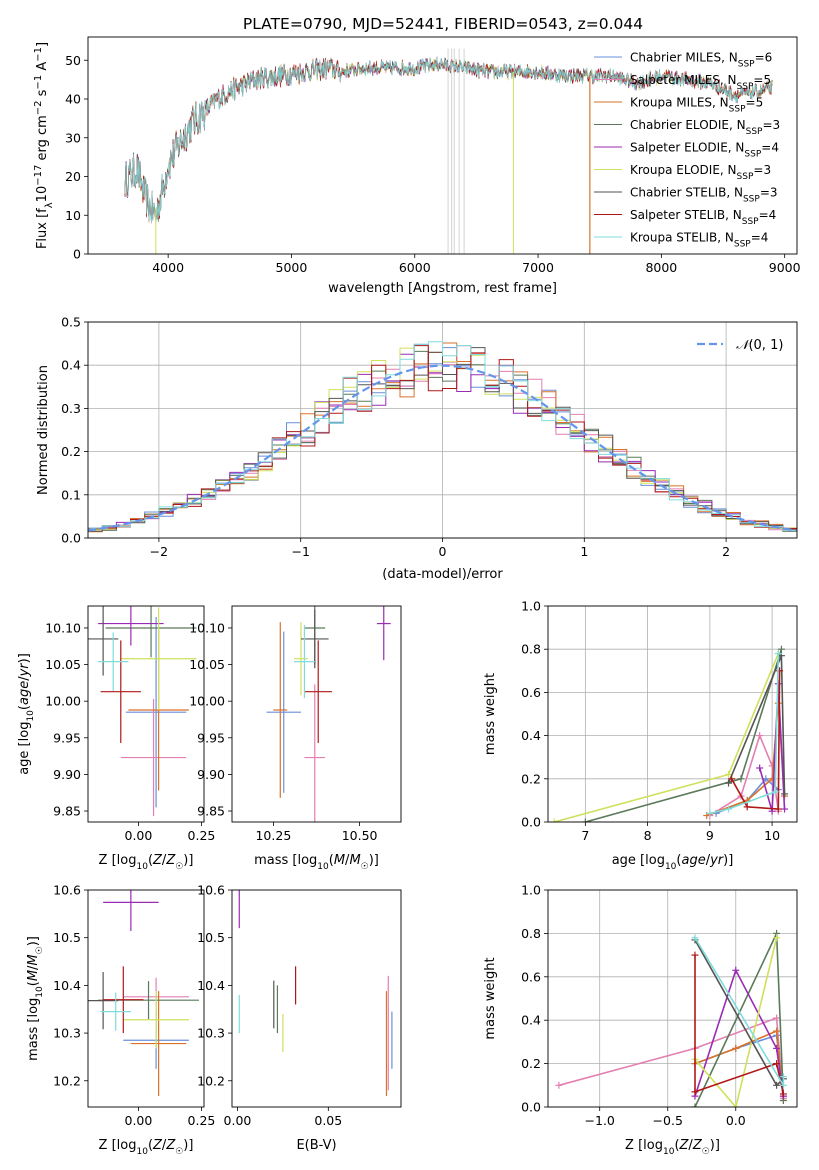 Image resolution: width=819 pixels, height=1170 pixels. Describe the element at coordinates (42, 228) in the screenshot. I see `label-part: Flux [f` at that location.